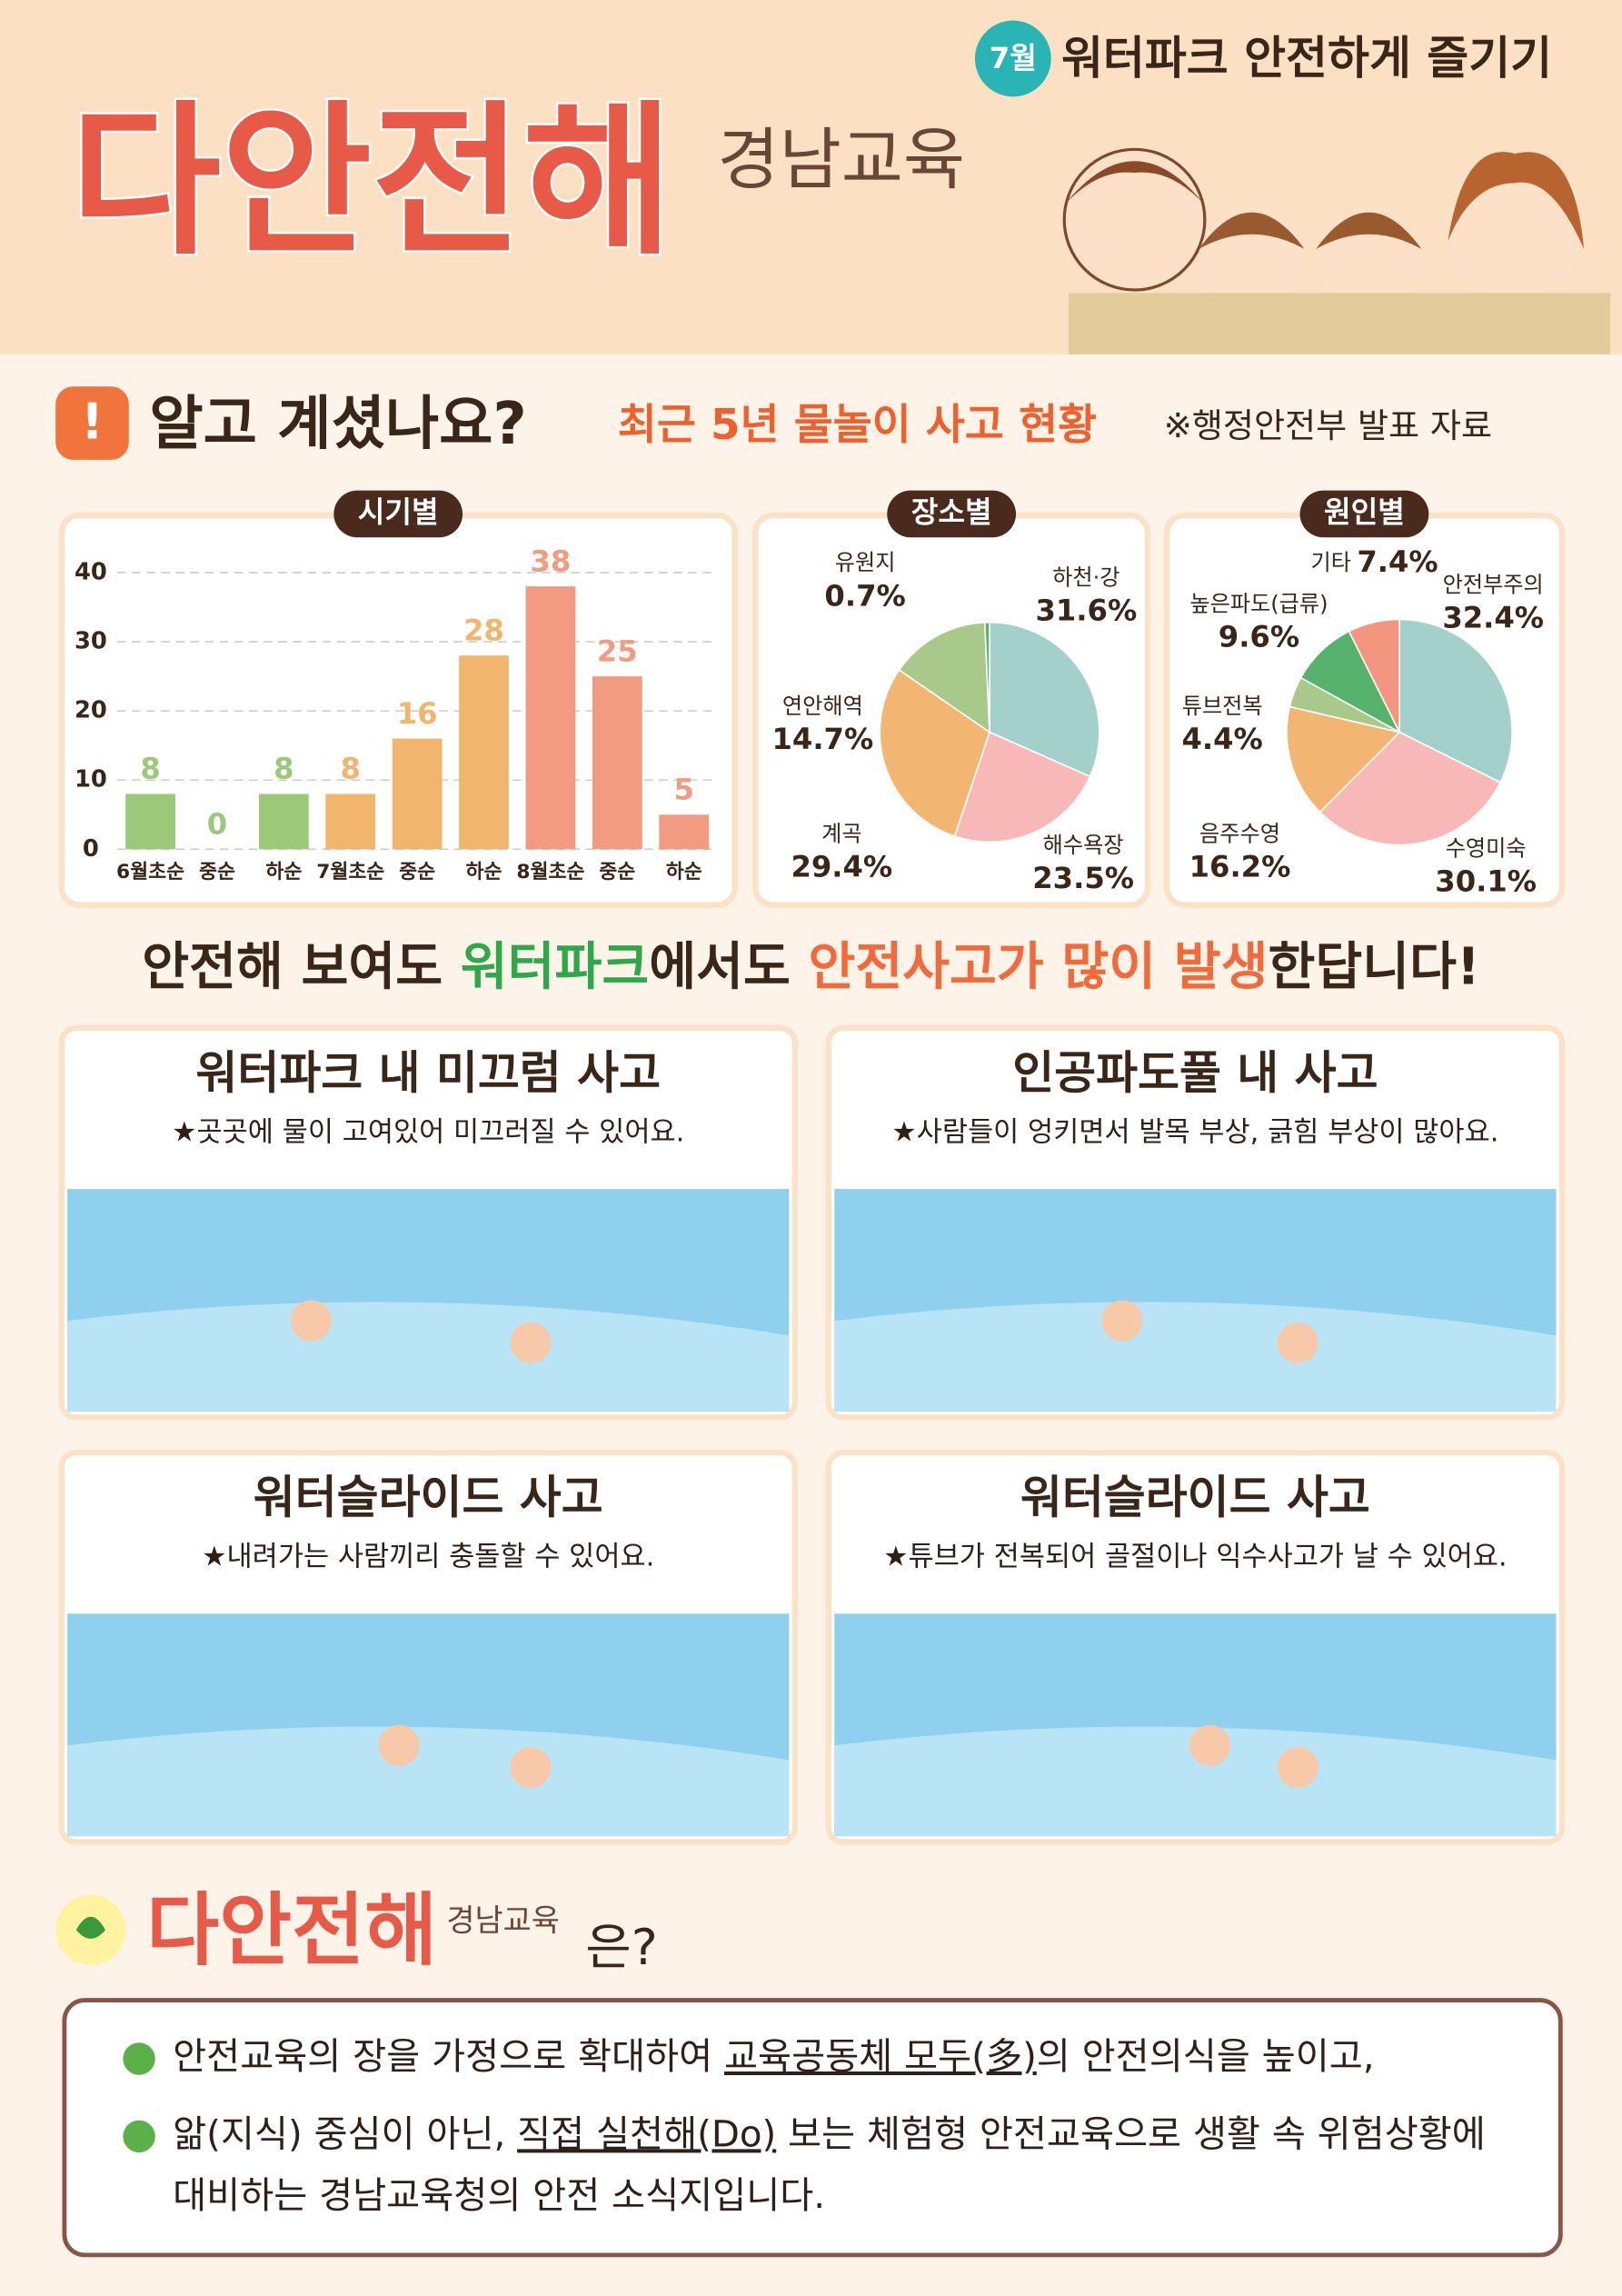 This screenshot has width=1622, height=2296. Describe the element at coordinates (822, 706) in the screenshot. I see `slice-name: 연안해역` at that location.